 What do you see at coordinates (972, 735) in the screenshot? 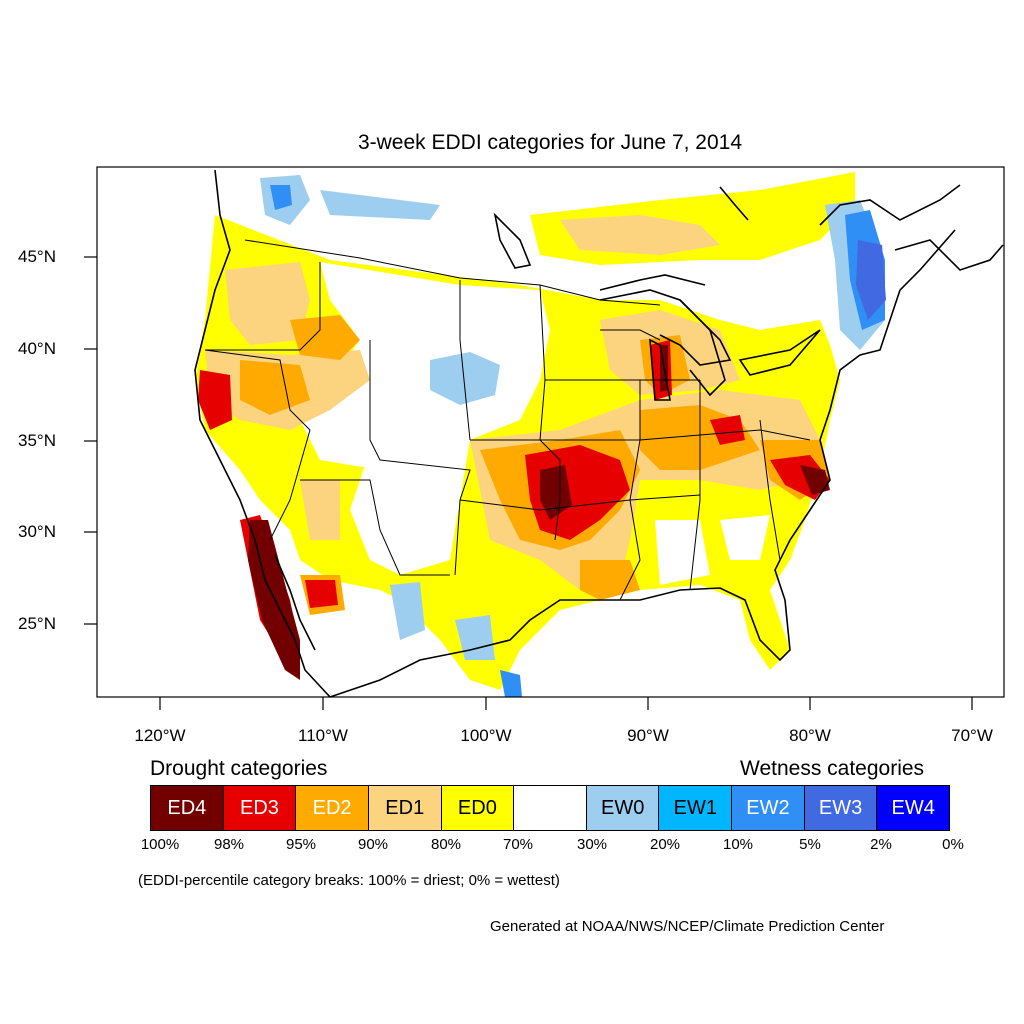
I see `lon-label-70w: 70°W` at bounding box center [972, 735].